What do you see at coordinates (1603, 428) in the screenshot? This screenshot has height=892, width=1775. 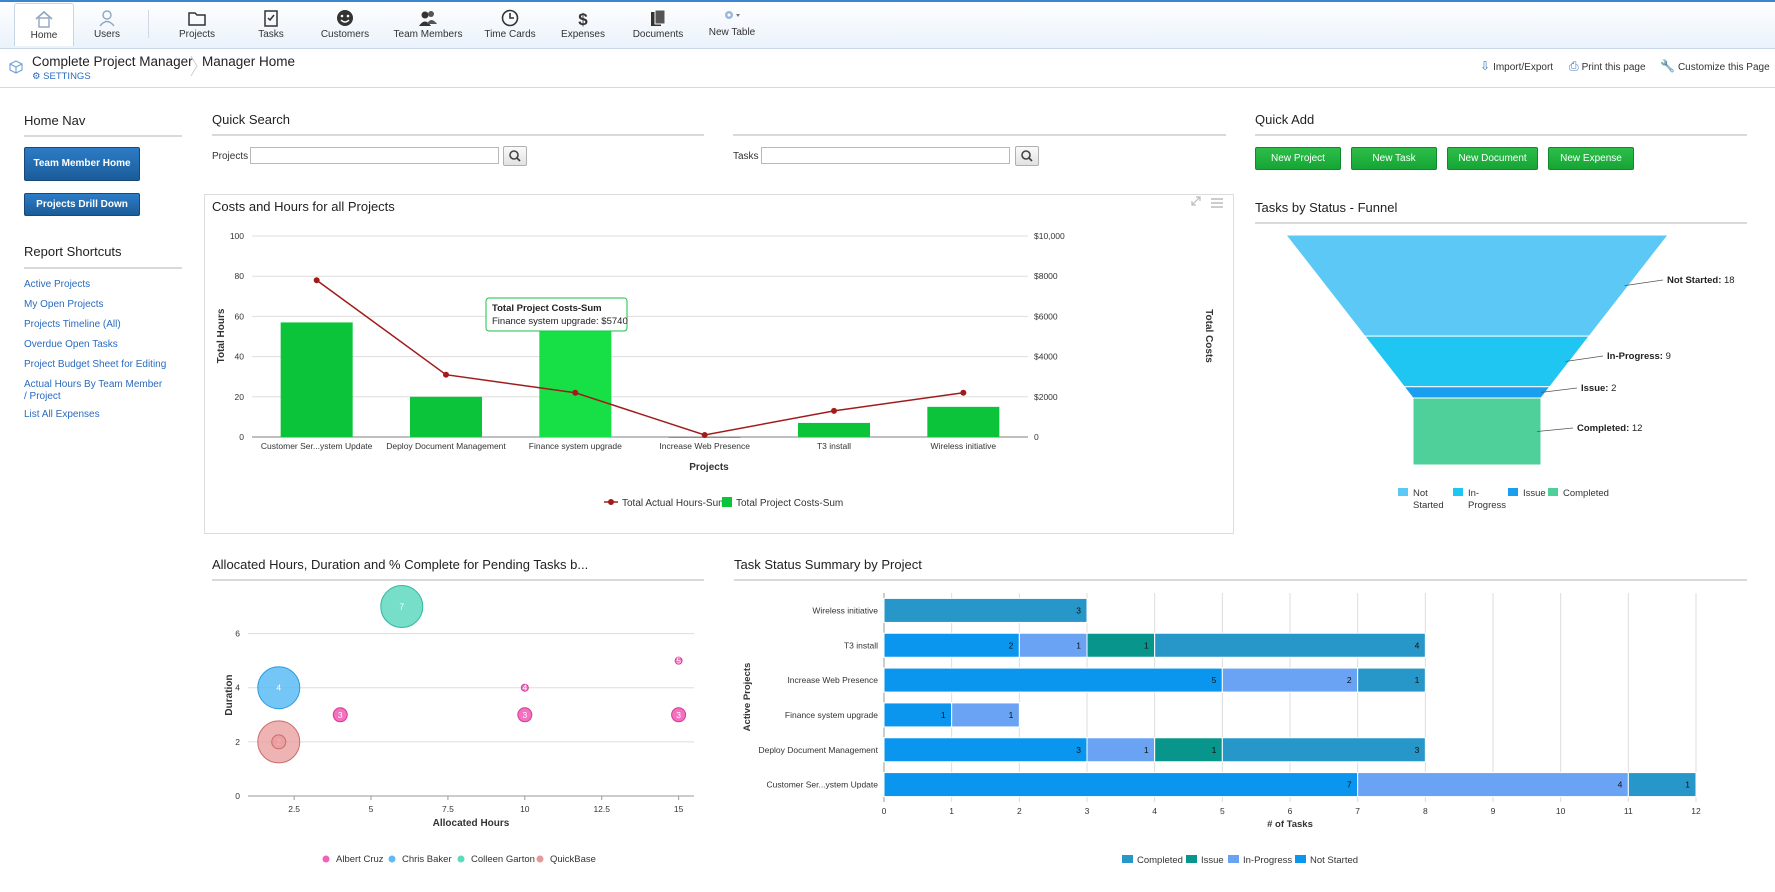 I see `funnel-stage-name: Completed:` at bounding box center [1603, 428].